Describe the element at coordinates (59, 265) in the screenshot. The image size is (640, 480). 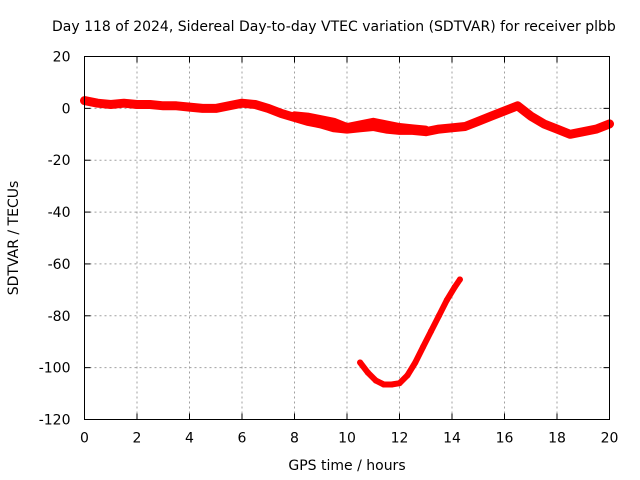
I see `y-tick-label: -60` at that location.